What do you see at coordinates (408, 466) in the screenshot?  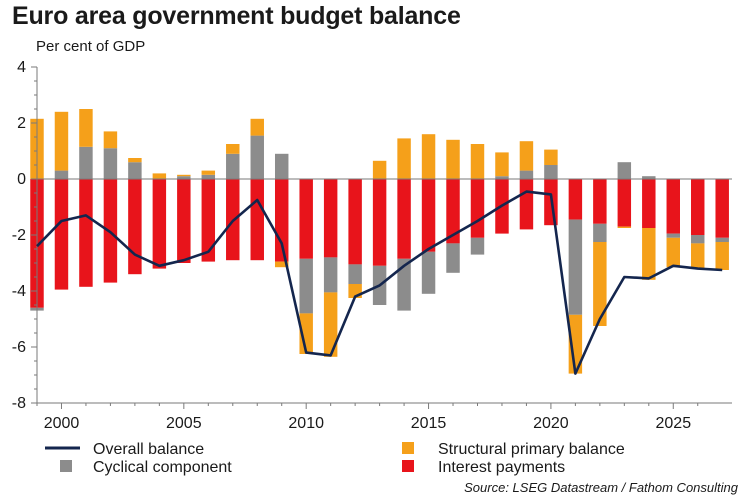 I see `legend-swatch-interest` at bounding box center [408, 466].